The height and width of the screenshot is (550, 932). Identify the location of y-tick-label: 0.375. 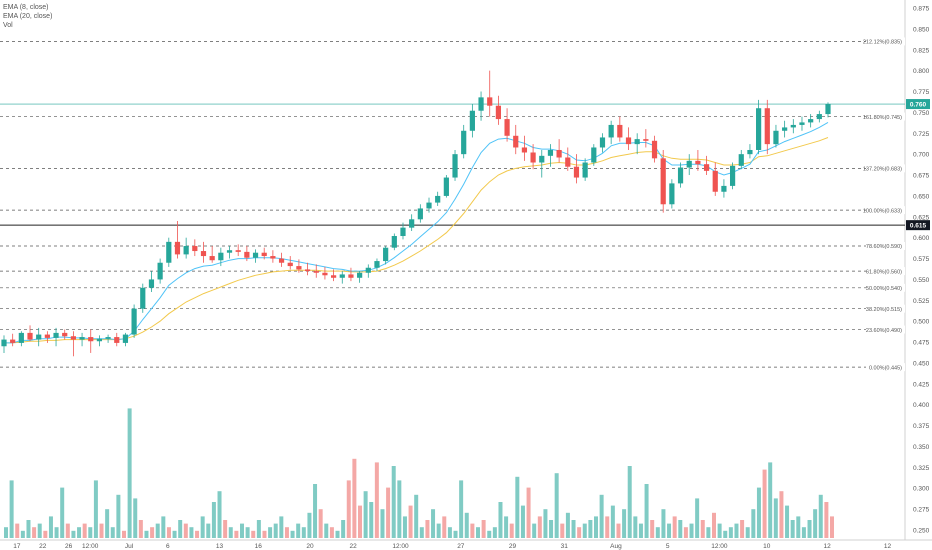
(921, 426).